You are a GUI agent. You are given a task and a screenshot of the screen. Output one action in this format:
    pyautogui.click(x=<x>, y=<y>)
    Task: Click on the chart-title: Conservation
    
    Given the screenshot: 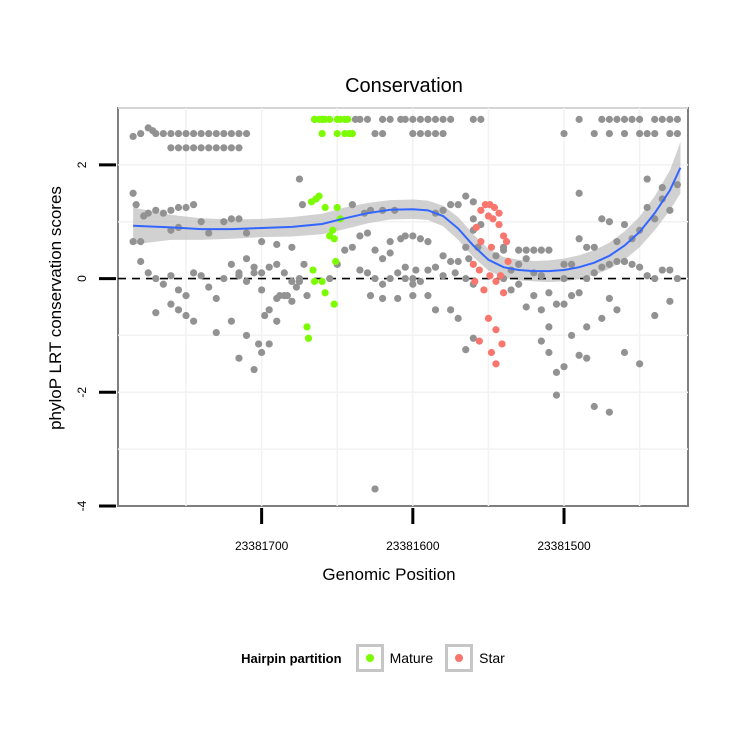 What is the action you would take?
    pyautogui.click(x=404, y=86)
    